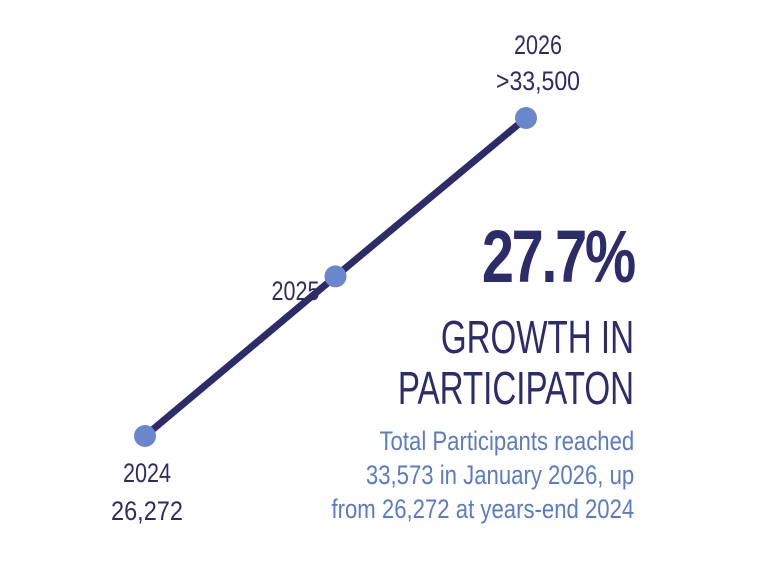  Describe the element at coordinates (482, 509) in the screenshot. I see `description-line-3: from 26,272 at years-end 2024` at that location.